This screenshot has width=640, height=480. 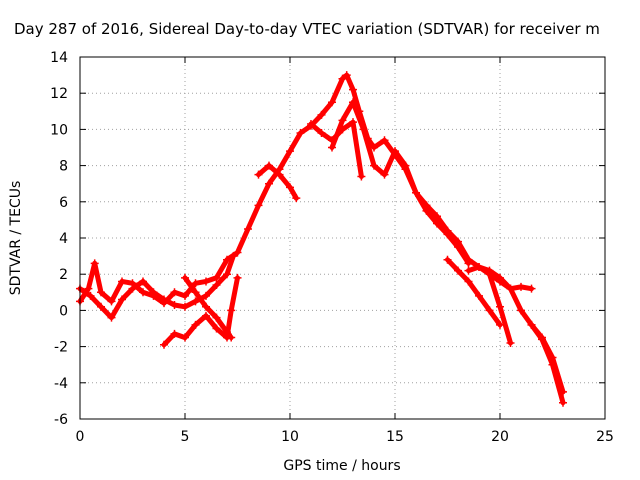 I want to click on series-sat-b, so click(x=157, y=287).